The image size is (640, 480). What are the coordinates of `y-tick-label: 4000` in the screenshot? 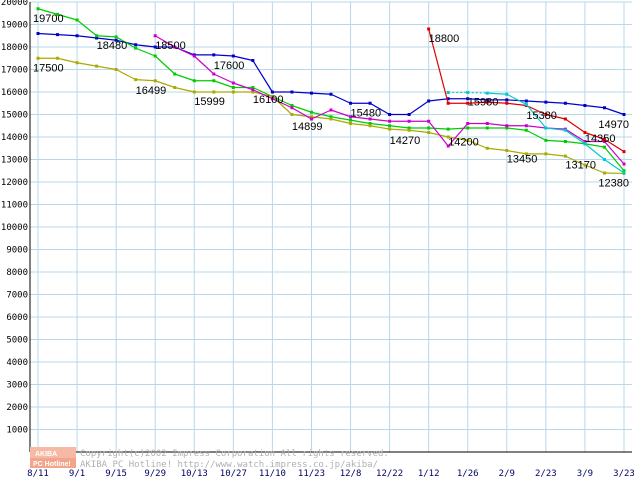 It's located at (17, 363).